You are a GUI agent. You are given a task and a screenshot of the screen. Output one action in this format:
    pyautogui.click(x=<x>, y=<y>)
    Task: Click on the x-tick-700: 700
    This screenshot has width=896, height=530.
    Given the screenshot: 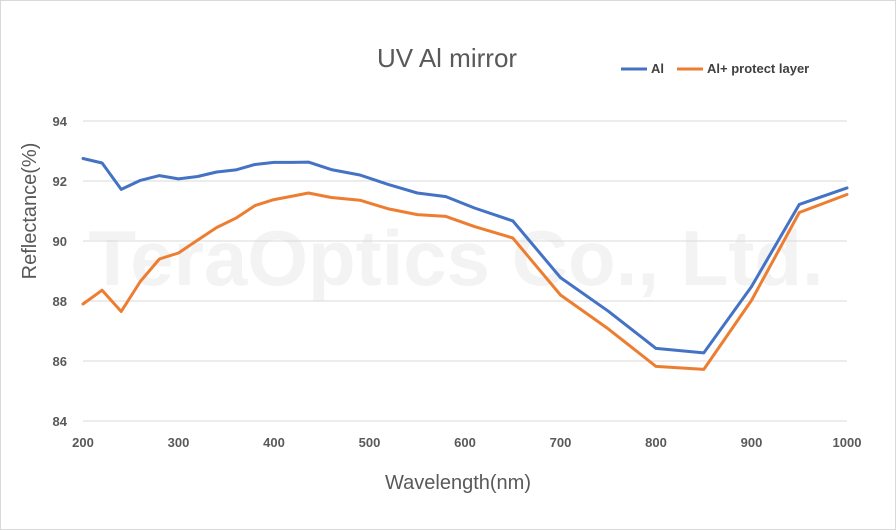 What is the action you would take?
    pyautogui.click(x=561, y=442)
    